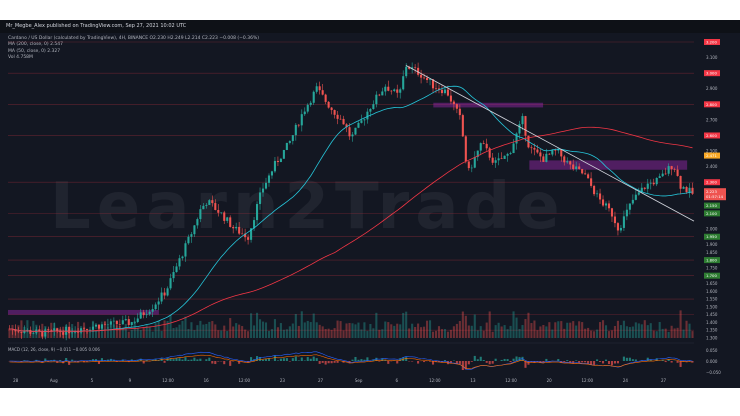  I want to click on x-tick-label: 28, so click(16, 380).